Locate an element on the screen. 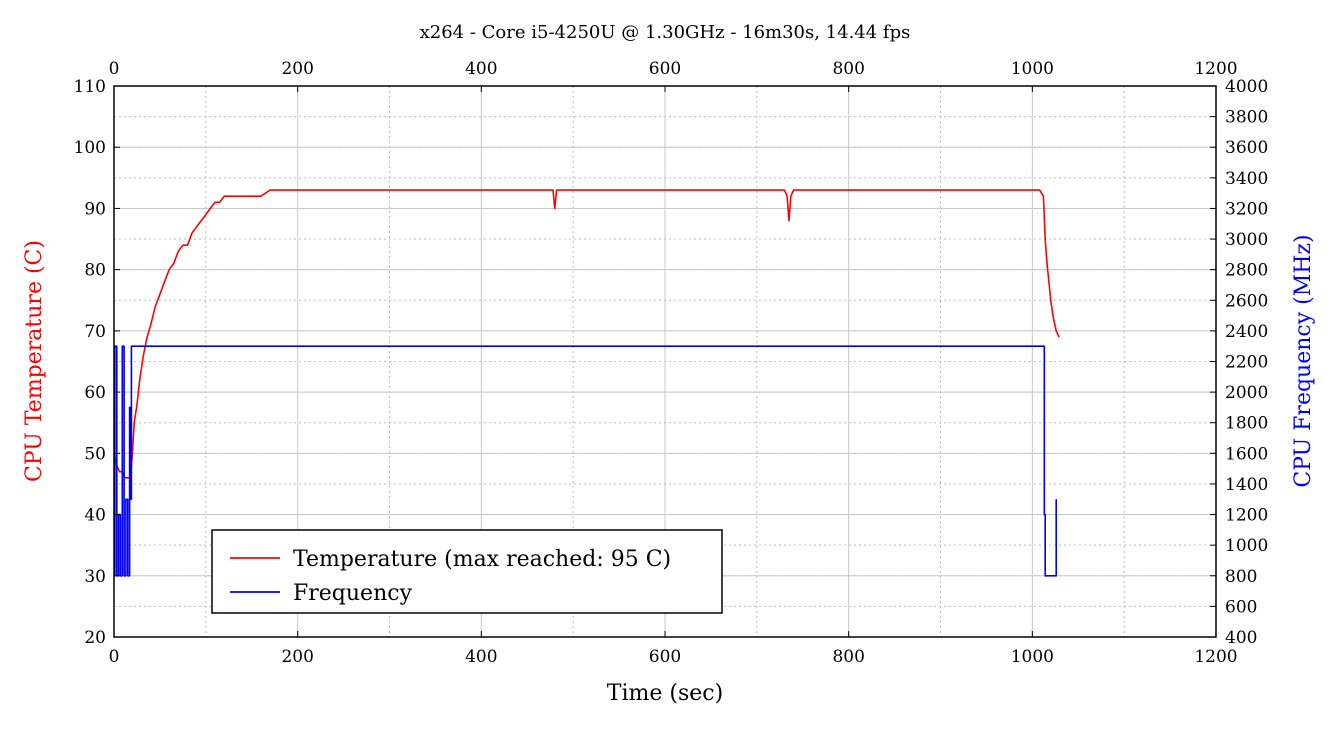 The width and height of the screenshot is (1340, 730). y-right-tick-label: 2000 is located at coordinates (1246, 393).